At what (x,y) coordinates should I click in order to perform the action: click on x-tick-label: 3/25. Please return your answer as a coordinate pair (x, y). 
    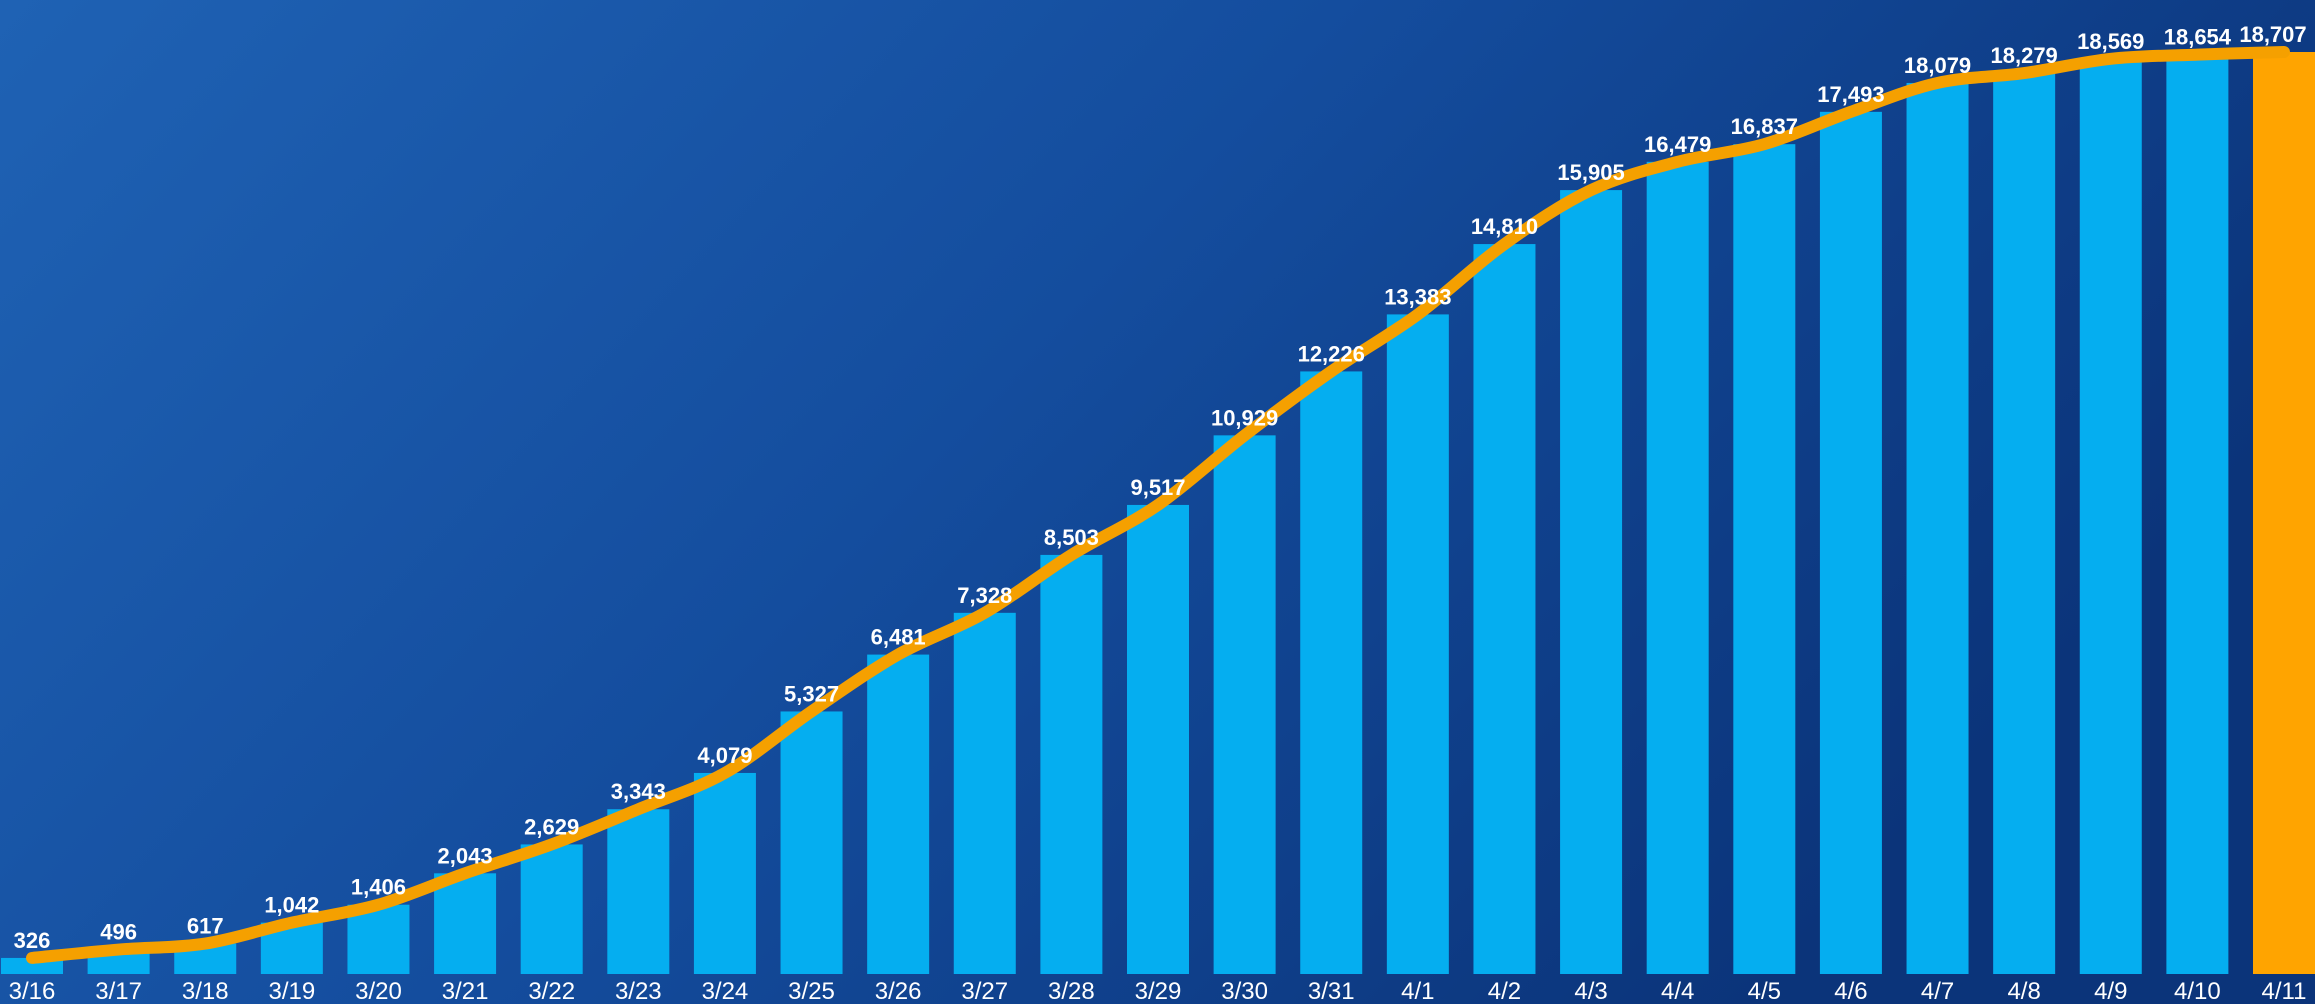
    Looking at the image, I should click on (811, 991).